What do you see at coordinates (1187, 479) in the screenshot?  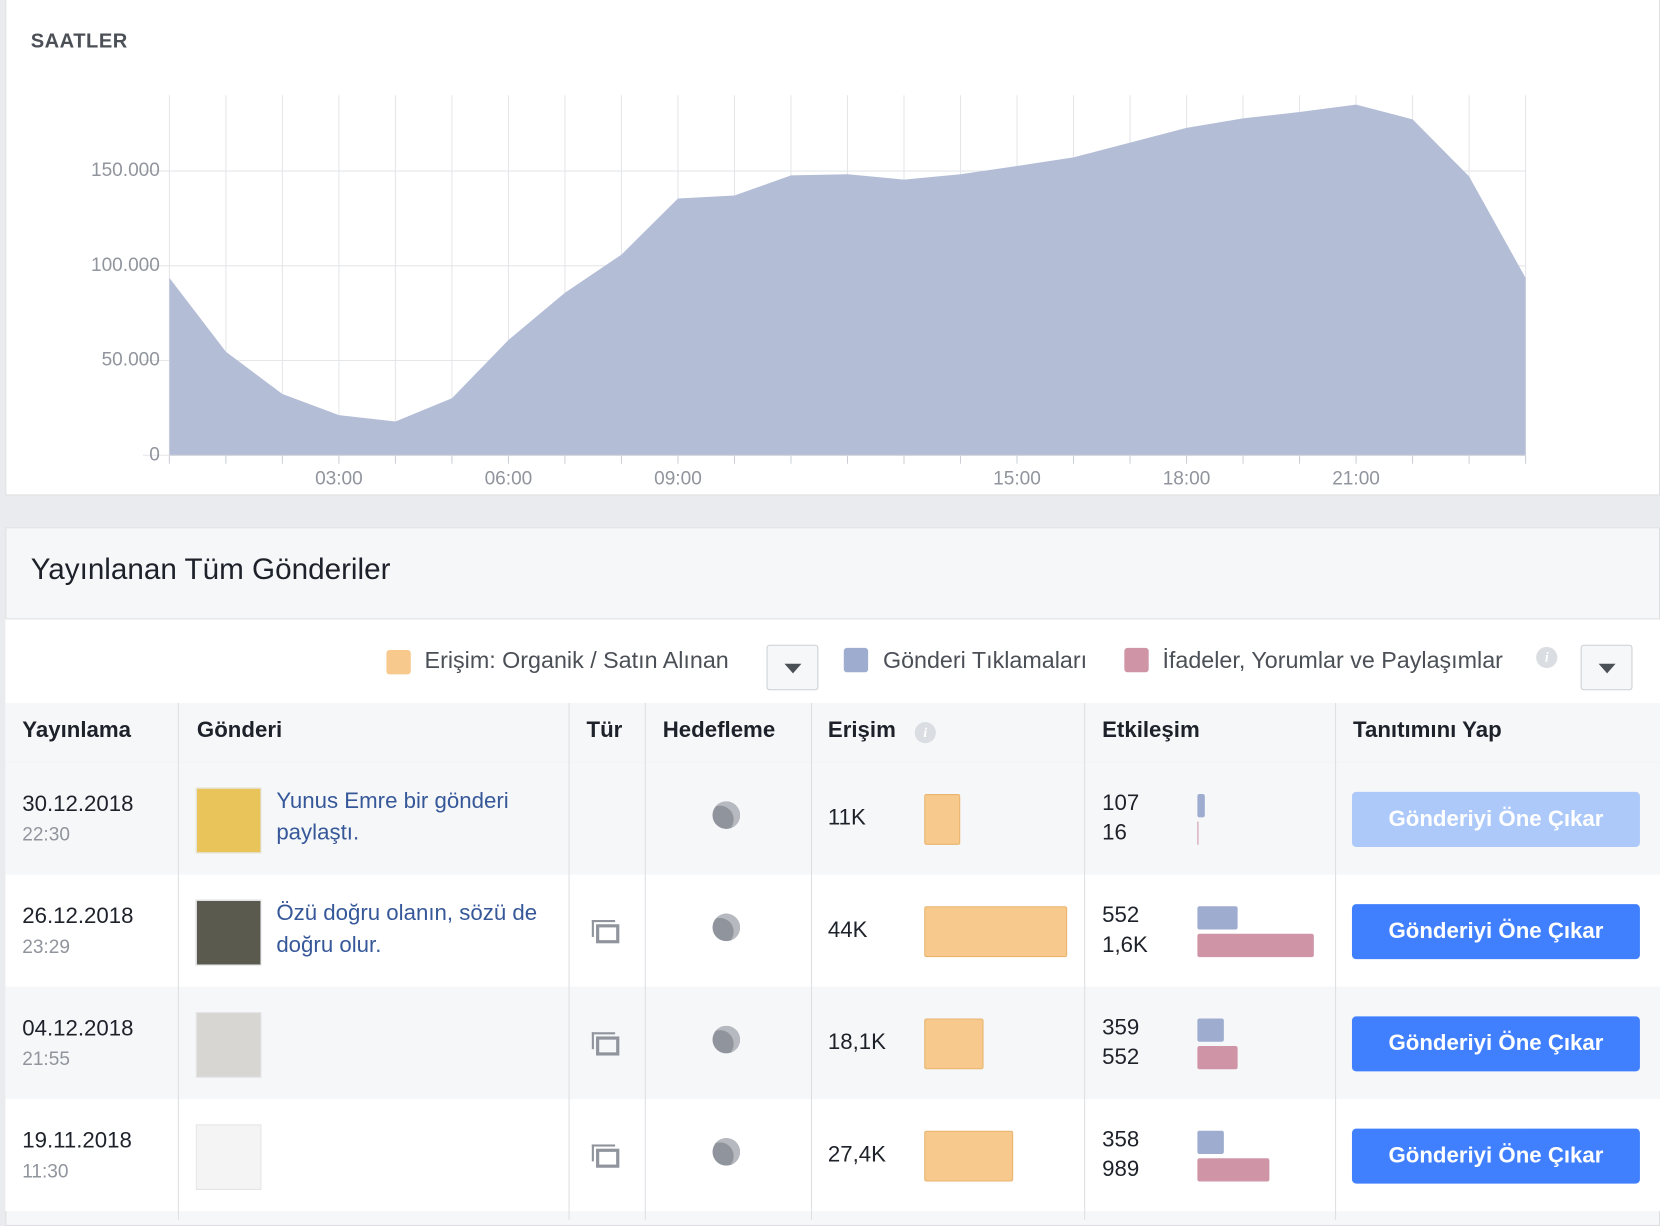 I see `x-tick-label: 18:00` at bounding box center [1187, 479].